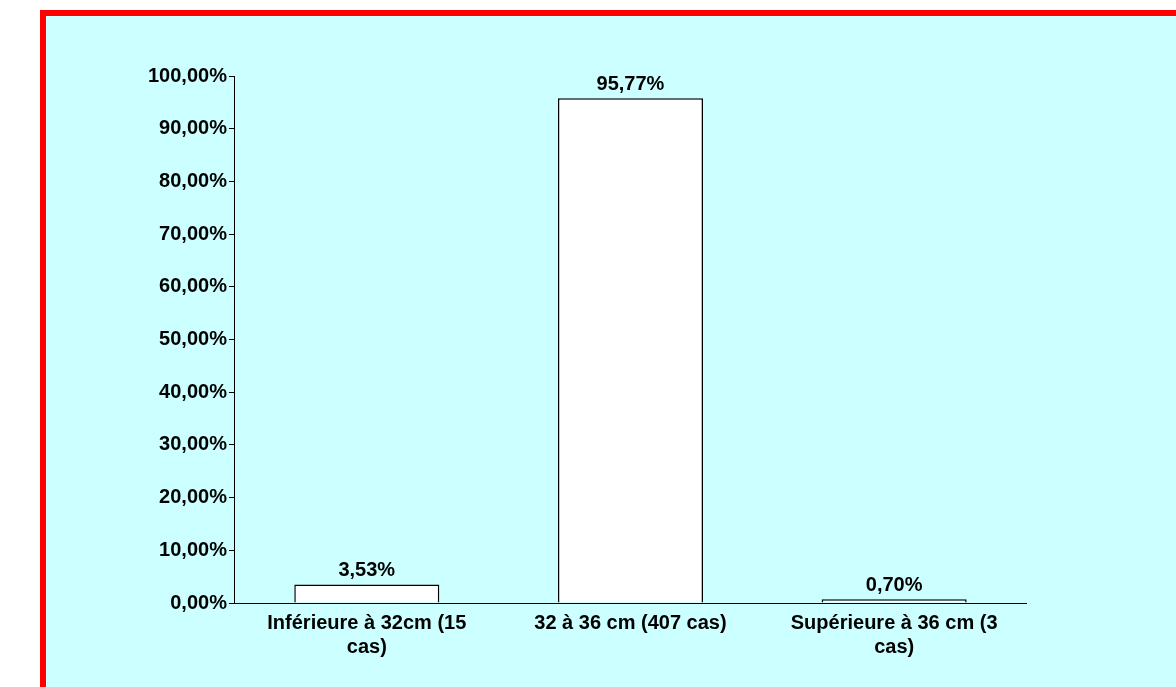 This screenshot has width=1176, height=687. What do you see at coordinates (894, 583) in the screenshot?
I see `data-label: 0,70%` at bounding box center [894, 583].